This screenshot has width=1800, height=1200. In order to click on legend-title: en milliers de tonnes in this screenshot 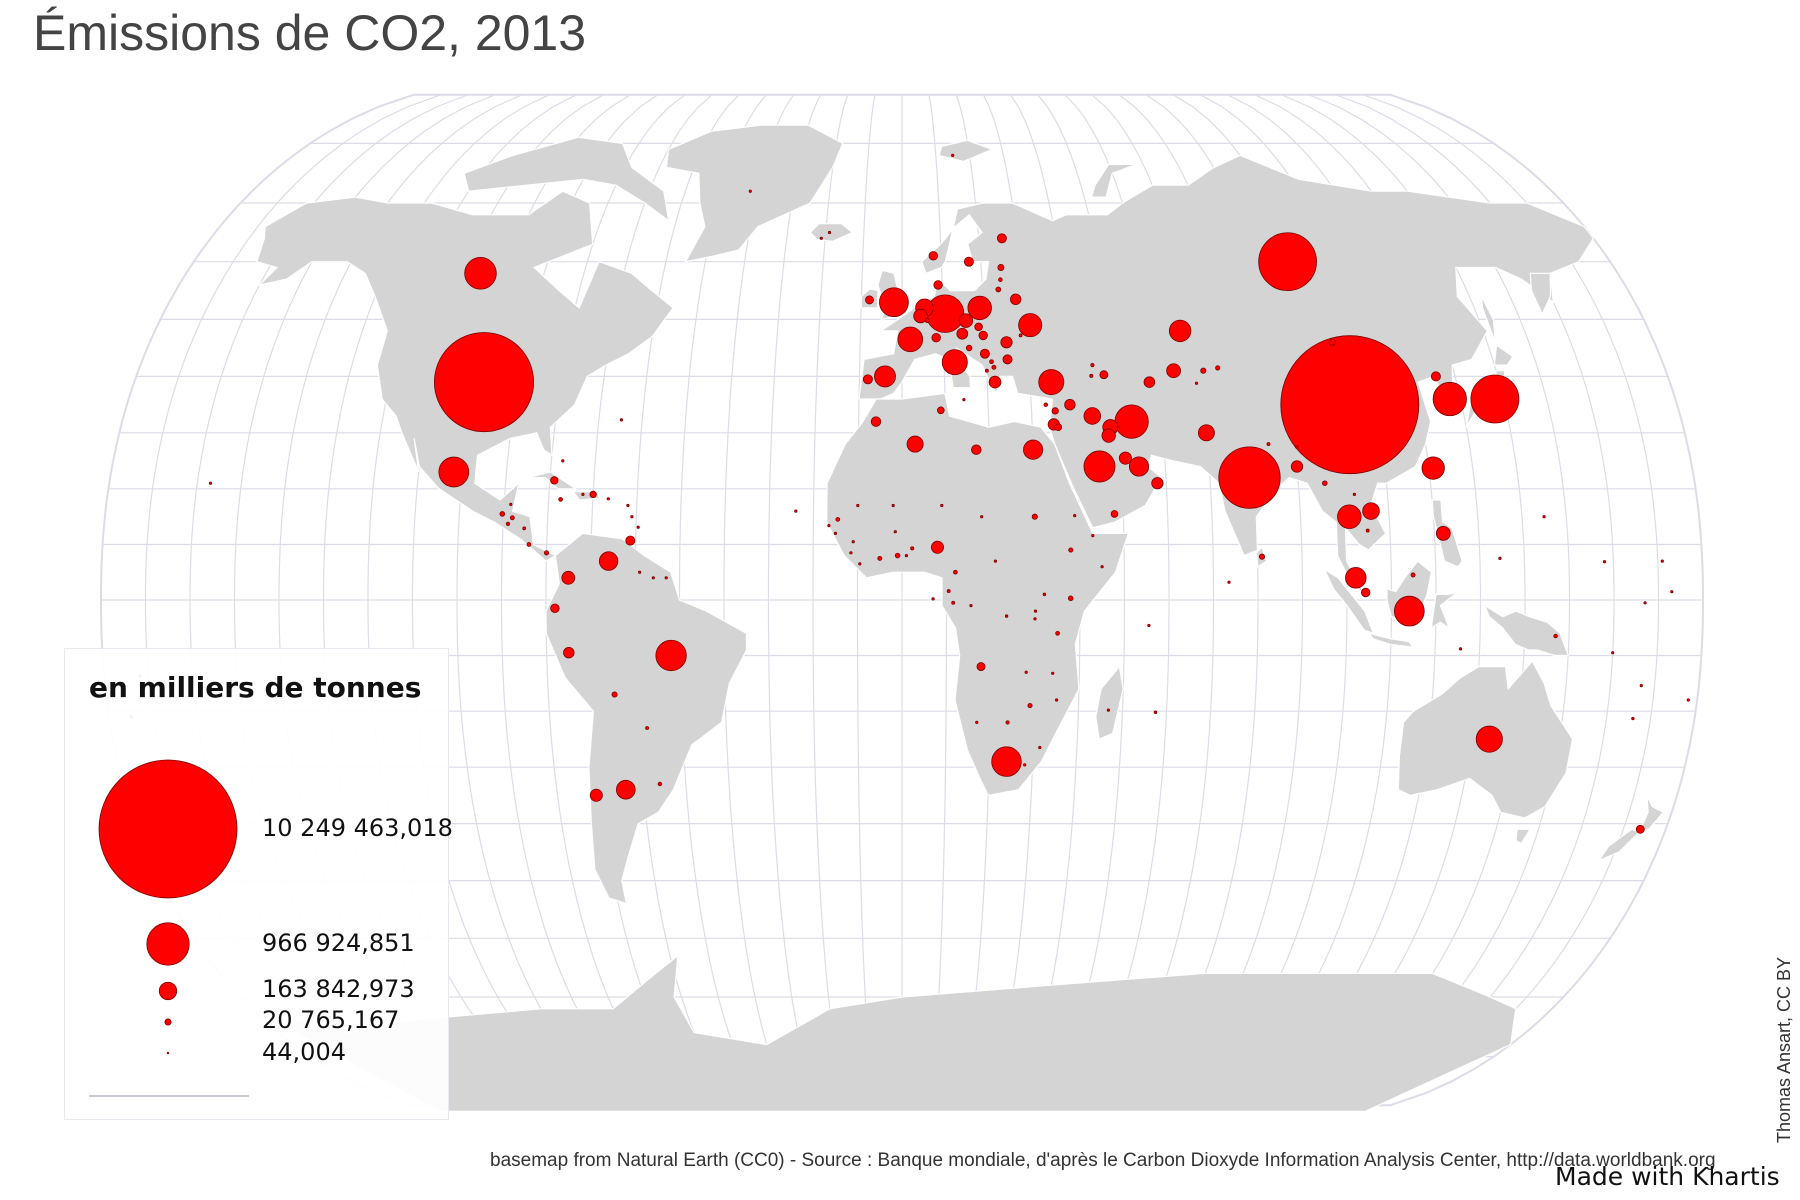, I will do `click(255, 687)`.